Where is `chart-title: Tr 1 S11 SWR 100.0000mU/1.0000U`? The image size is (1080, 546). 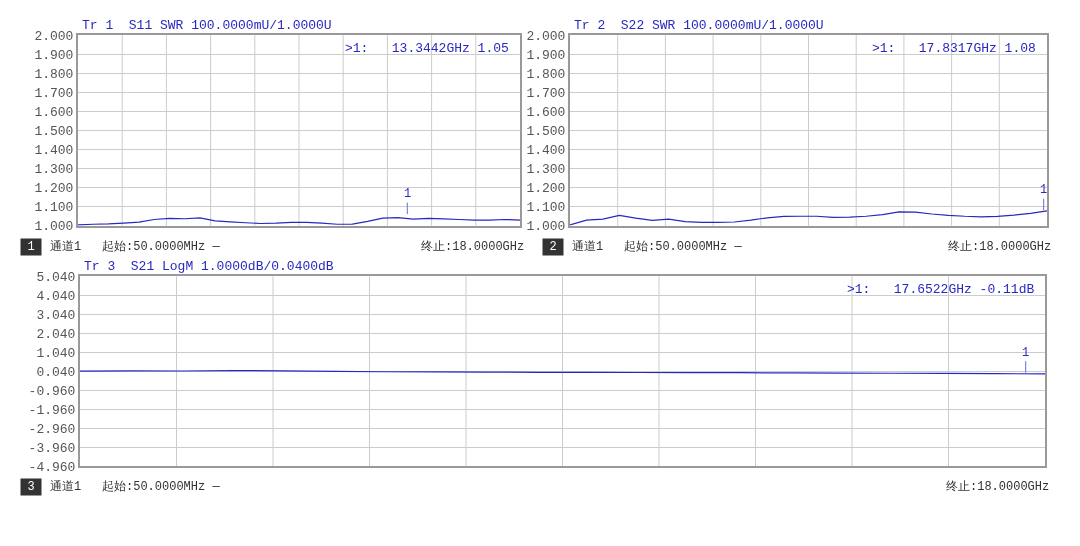
chart-title: Tr 1 S11 SWR 100.0000mU/1.0000U is located at coordinates (207, 25).